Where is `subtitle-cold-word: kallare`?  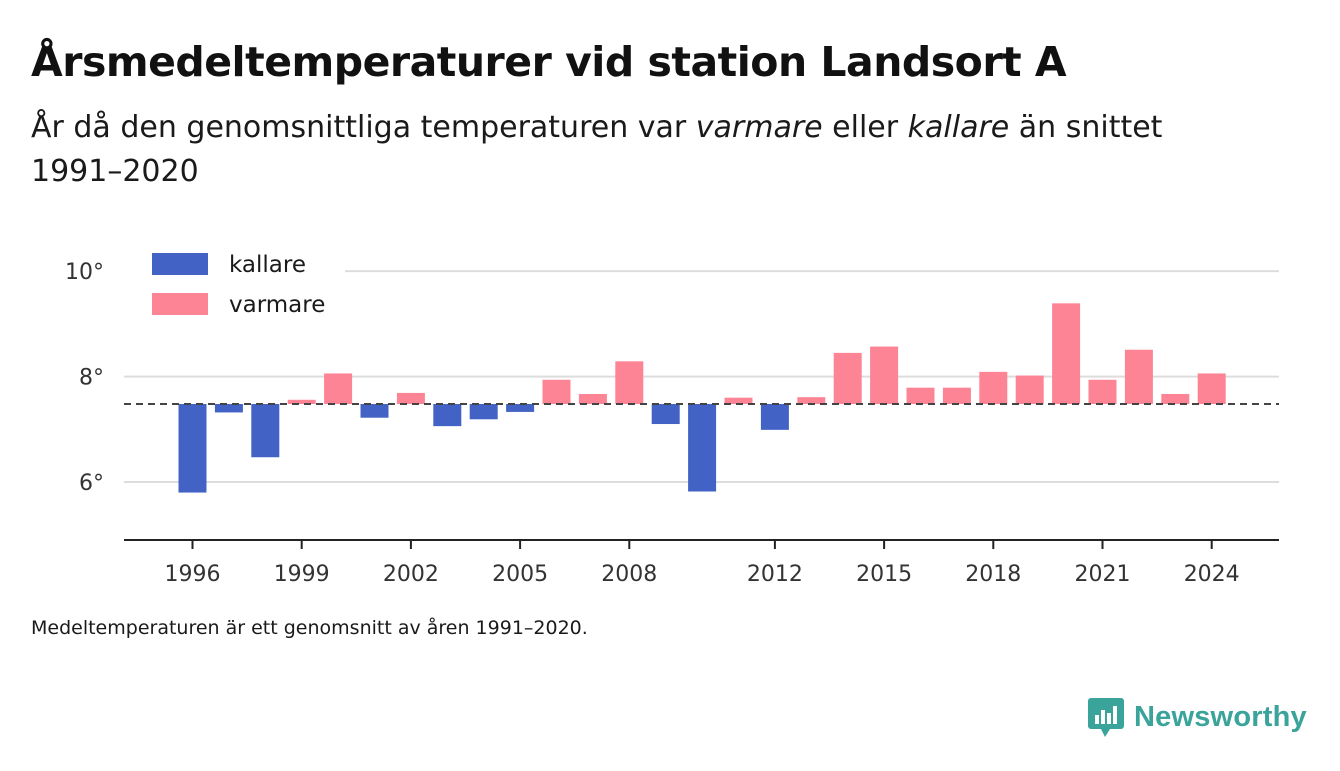
subtitle-cold-word: kallare is located at coordinates (958, 127).